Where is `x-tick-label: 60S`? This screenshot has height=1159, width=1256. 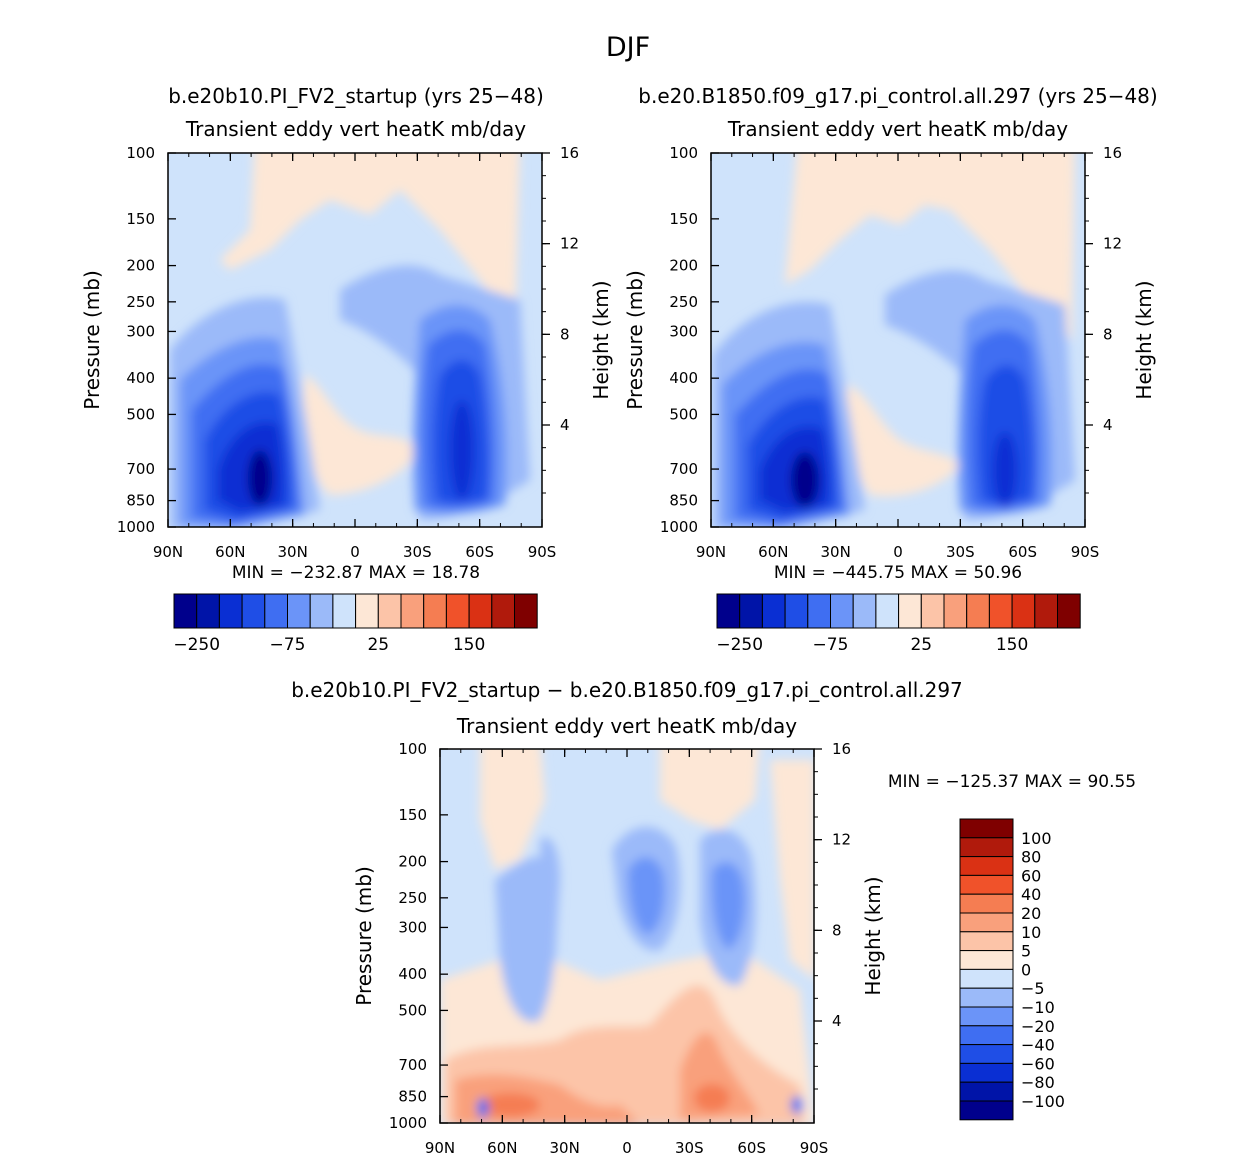 x-tick-label: 60S is located at coordinates (479, 552).